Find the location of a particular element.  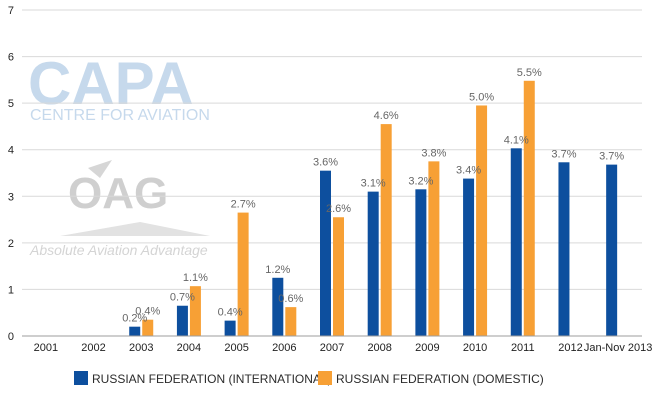

data-label: 4.1% is located at coordinates (516, 140).